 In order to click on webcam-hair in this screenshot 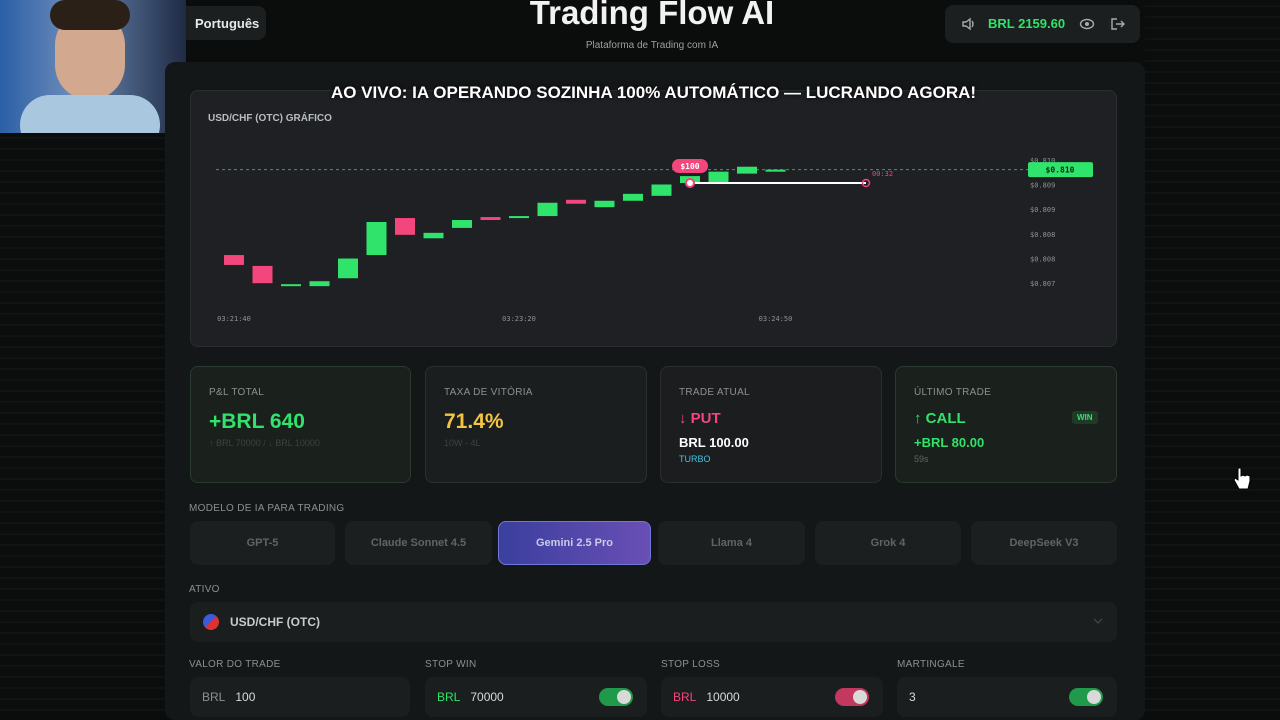, I will do `click(90, 15)`.